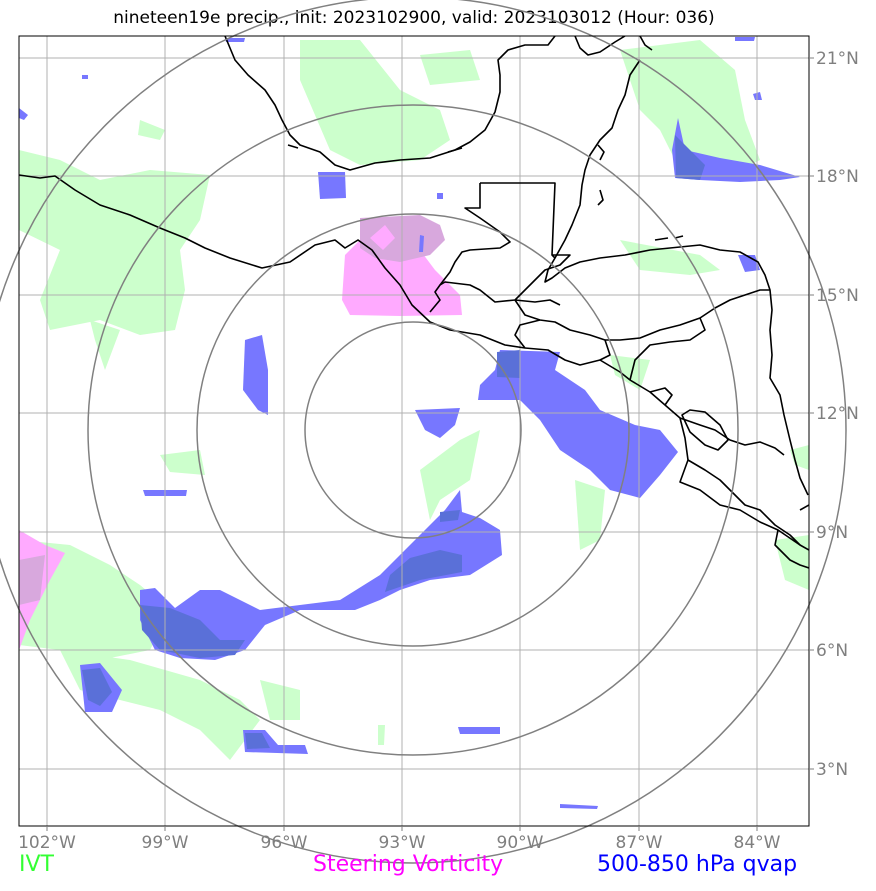 The height and width of the screenshot is (891, 876). I want to click on lon-label: 84°W, so click(757, 843).